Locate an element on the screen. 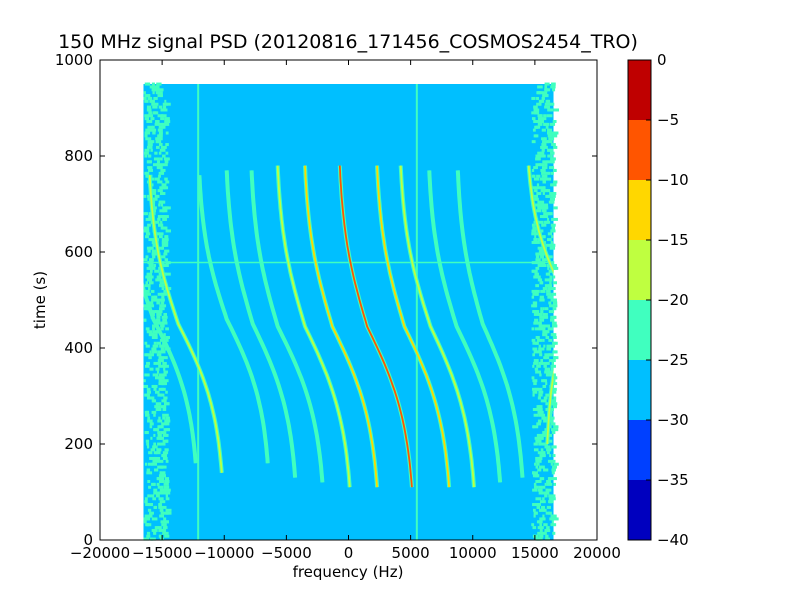  y-tick-label: 1000 is located at coordinates (74, 60).